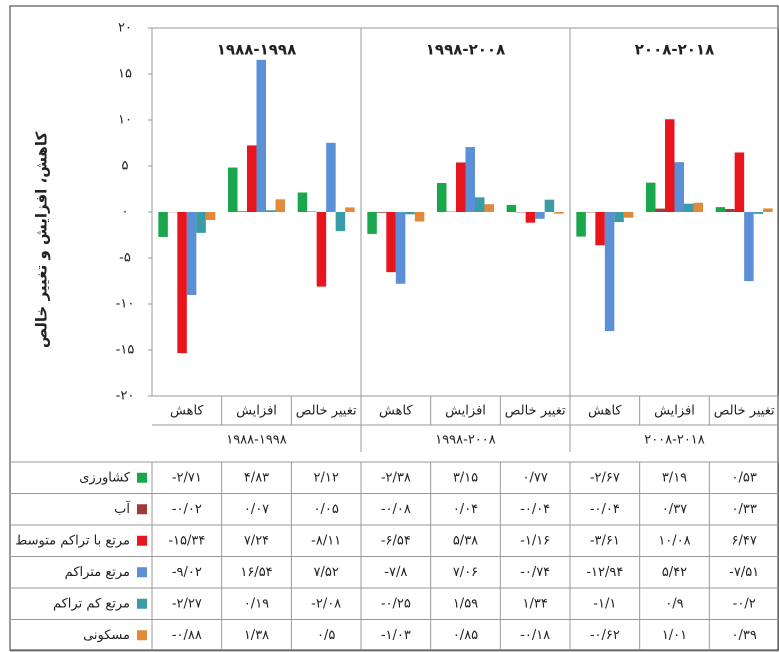  What do you see at coordinates (256, 50) in the screenshot?
I see `group-title: ۱۹۸۸-۱۹۹۸` at bounding box center [256, 50].